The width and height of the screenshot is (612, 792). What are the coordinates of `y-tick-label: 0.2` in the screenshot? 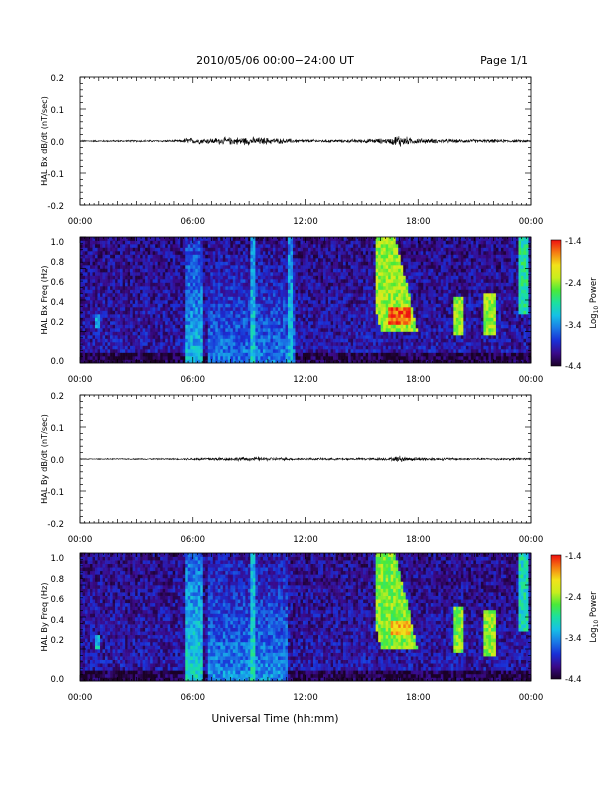 It's located at (57, 79).